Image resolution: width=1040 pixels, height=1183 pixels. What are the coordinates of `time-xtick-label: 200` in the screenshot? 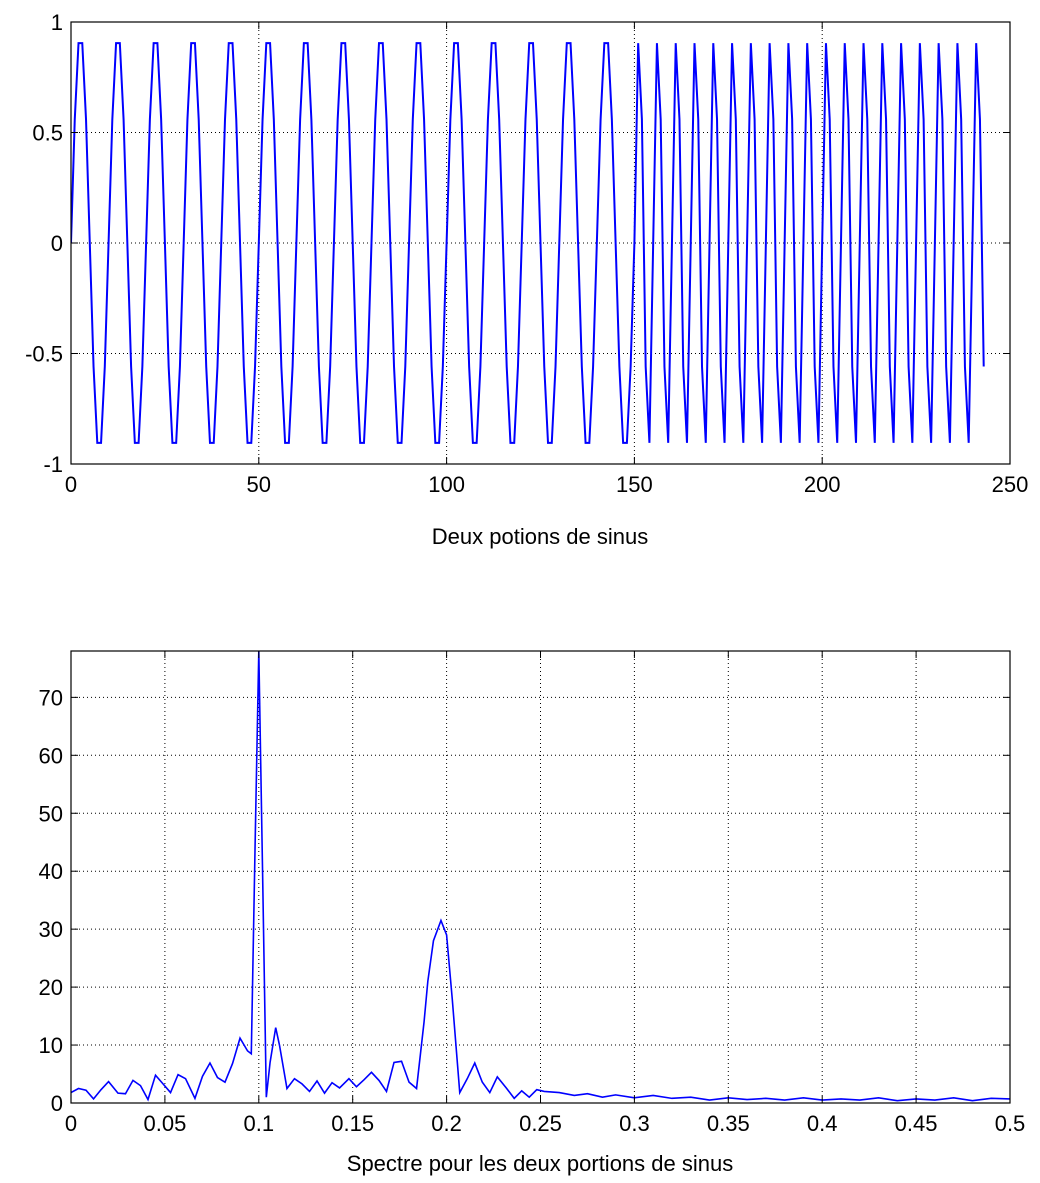 It's located at (822, 484).